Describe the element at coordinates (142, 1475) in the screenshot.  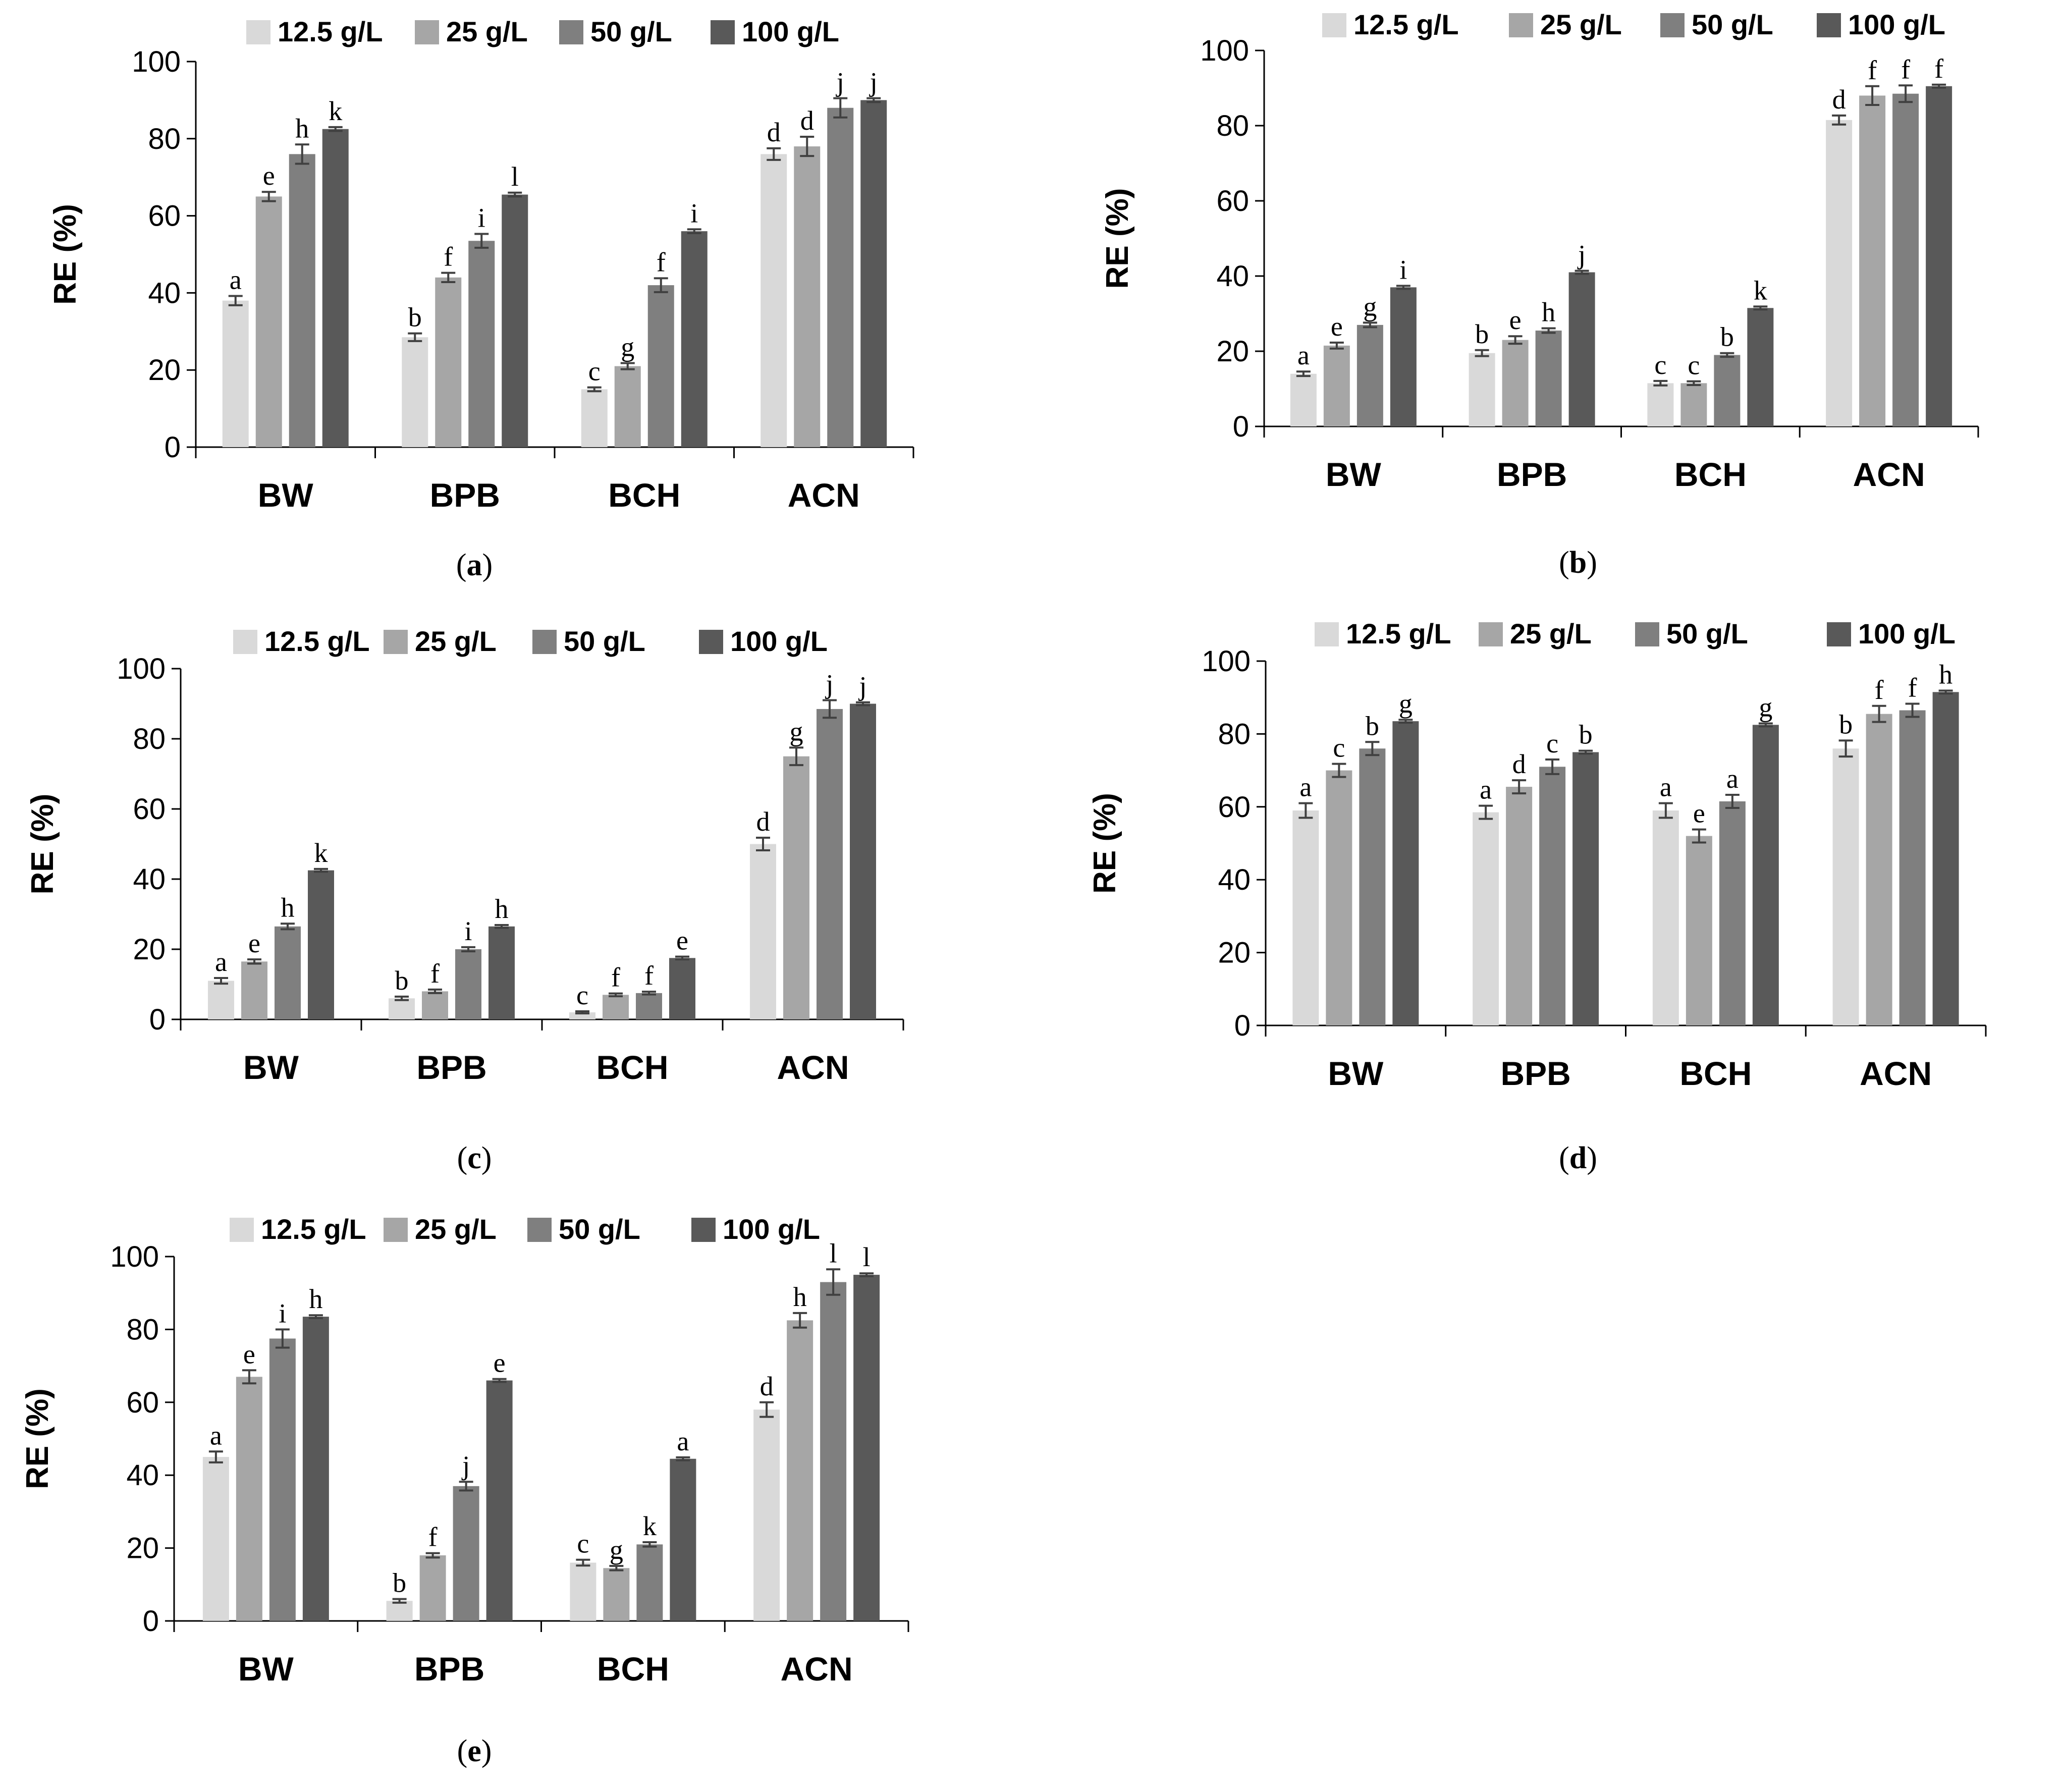
I see `y-tick-label: 40` at that location.